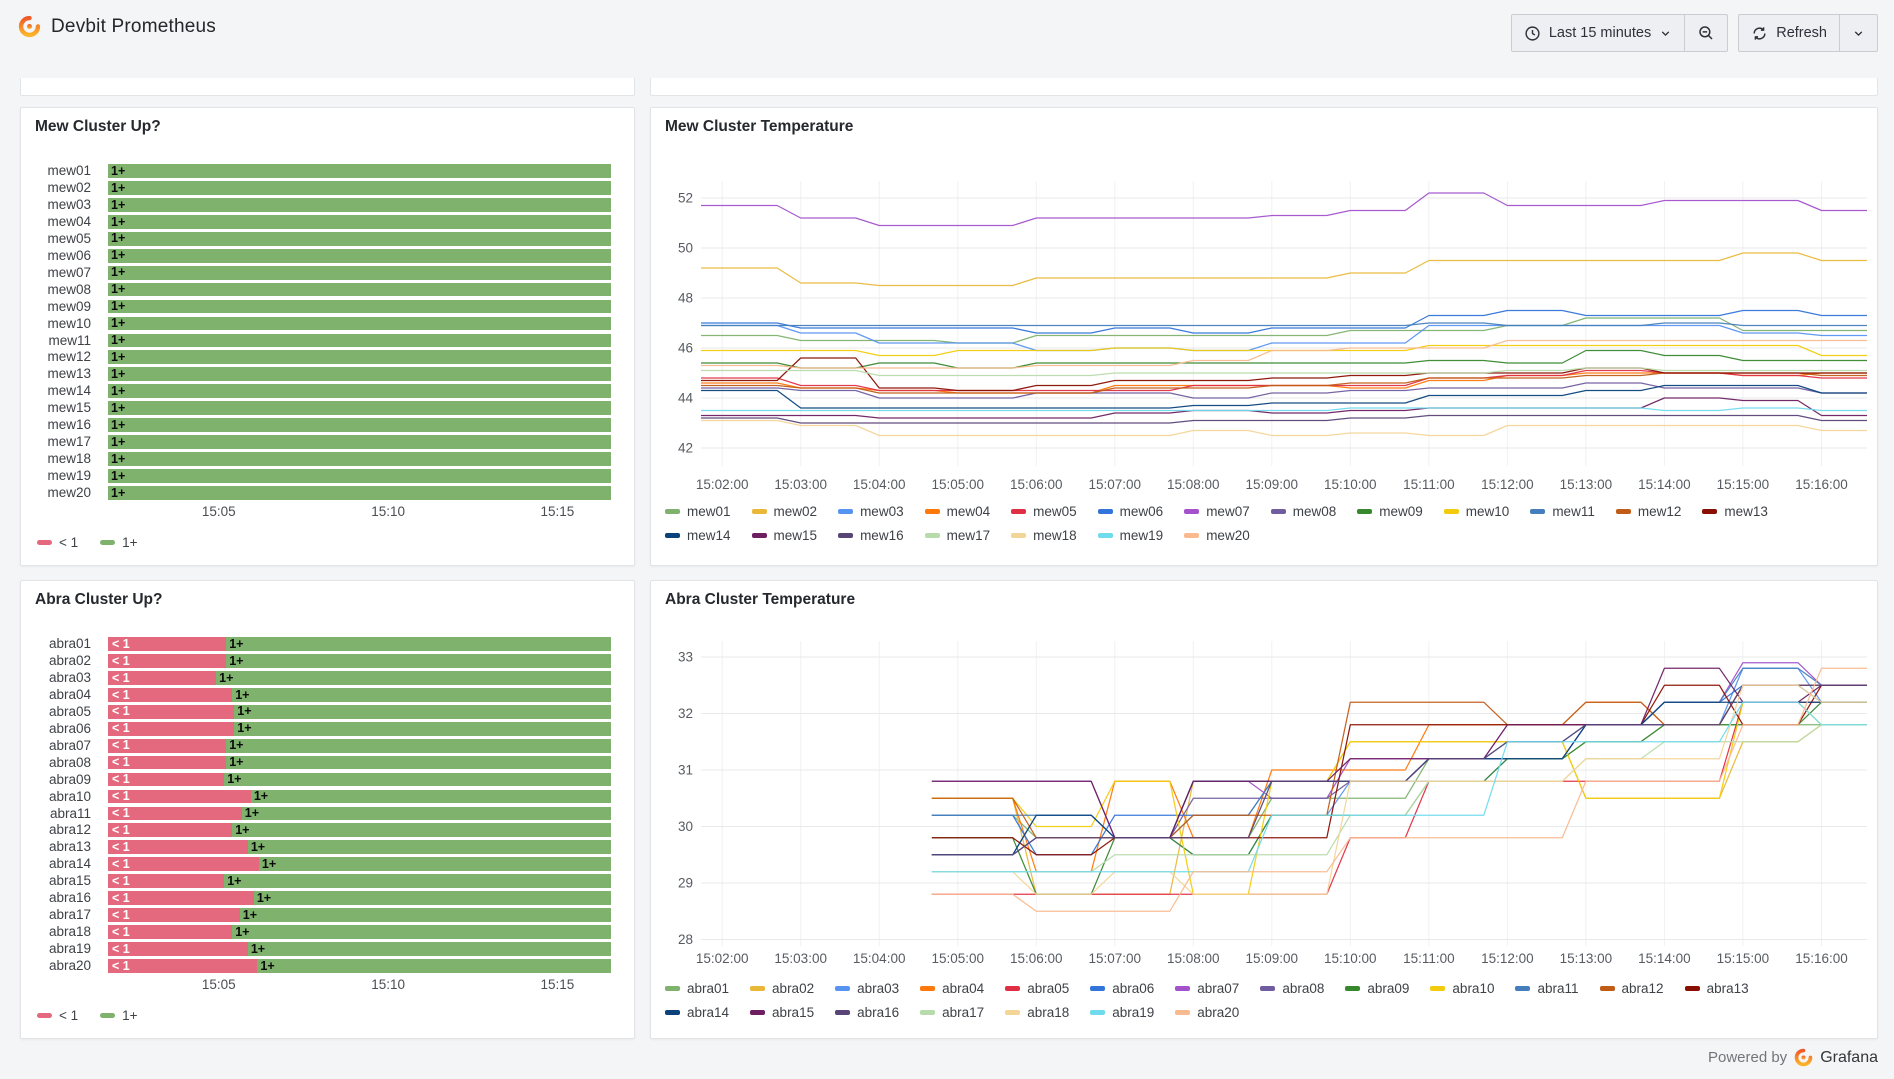 The width and height of the screenshot is (1894, 1079). Describe the element at coordinates (784, 535) in the screenshot. I see `legend-item: mew15` at that location.